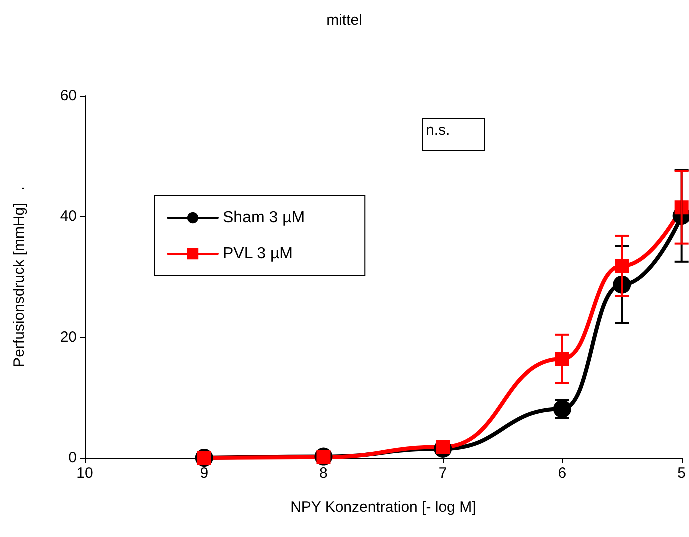 The width and height of the screenshot is (689, 537). I want to click on y-tick-label: 20, so click(68, 337).